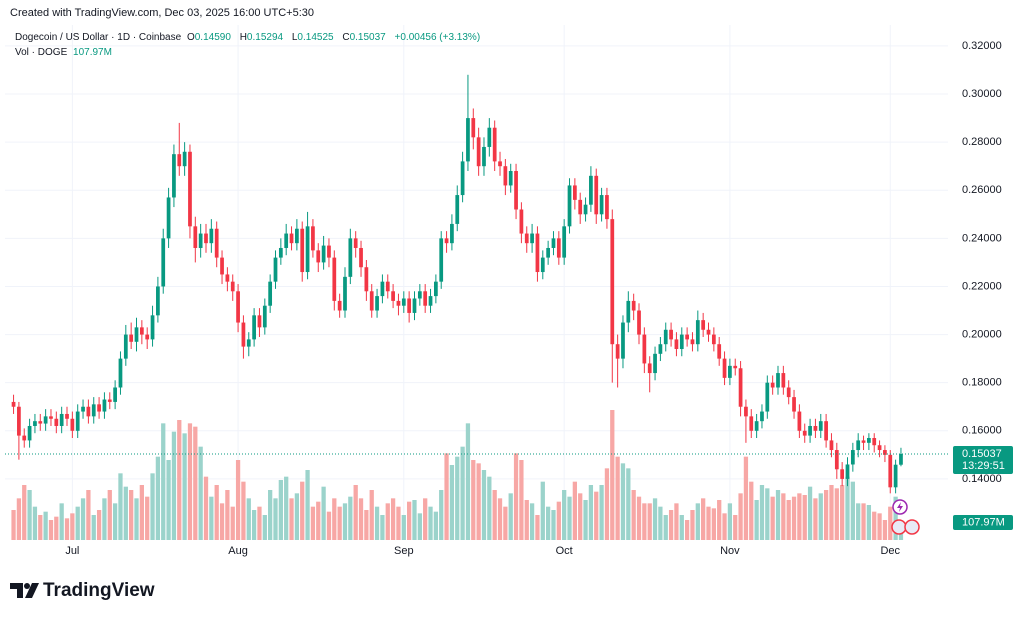 This screenshot has height=618, width=1024. I want to click on x-tick-label: Oct, so click(564, 551).